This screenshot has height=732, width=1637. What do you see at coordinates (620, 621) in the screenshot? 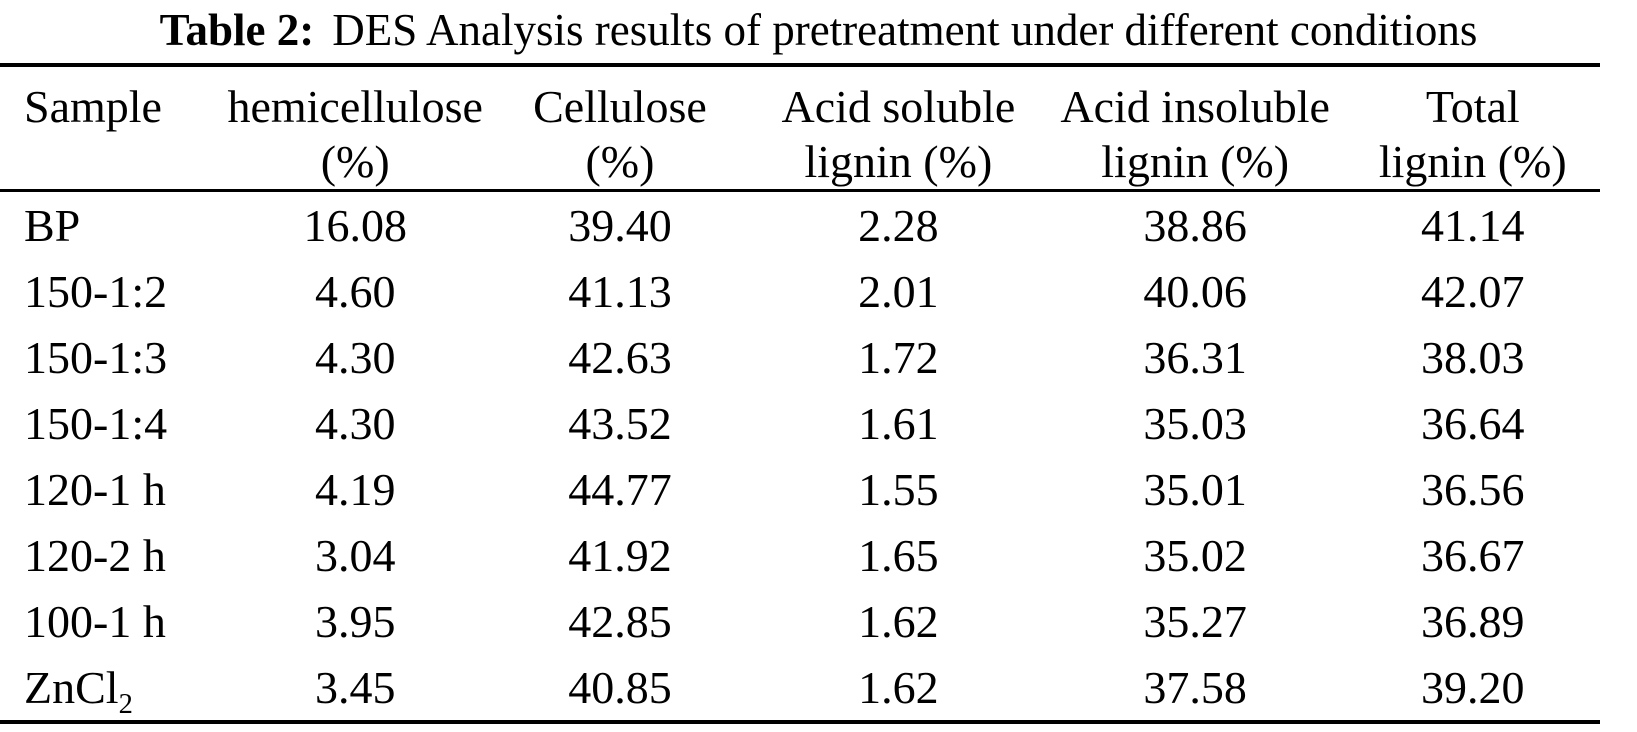
I see `value-cell: 42.85` at bounding box center [620, 621].